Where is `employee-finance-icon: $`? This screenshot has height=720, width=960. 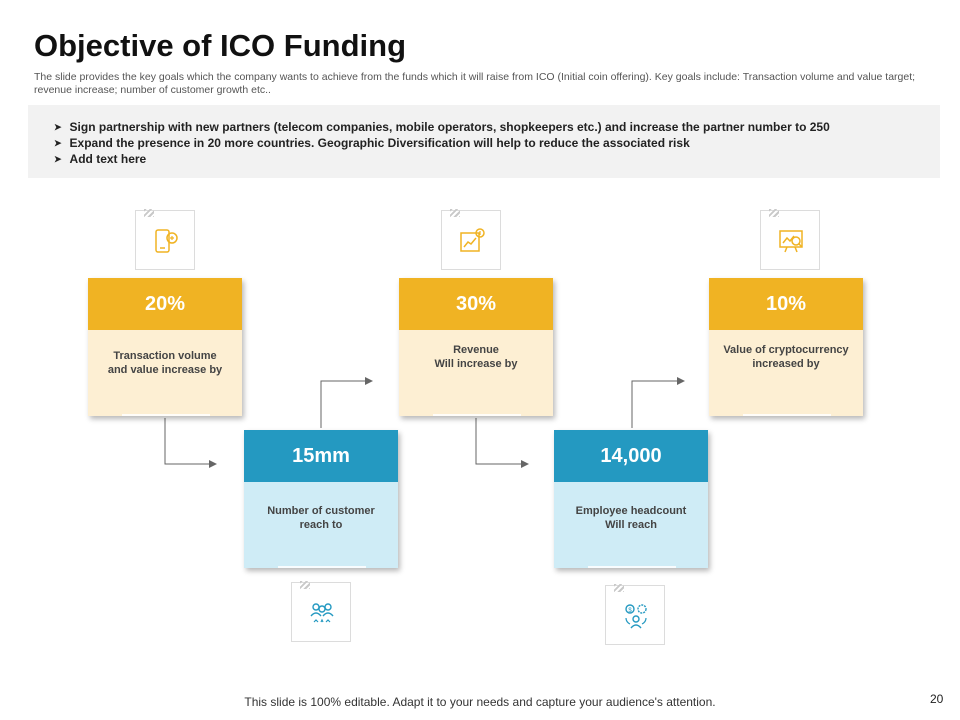
employee-finance-icon: $ is located at coordinates (636, 616).